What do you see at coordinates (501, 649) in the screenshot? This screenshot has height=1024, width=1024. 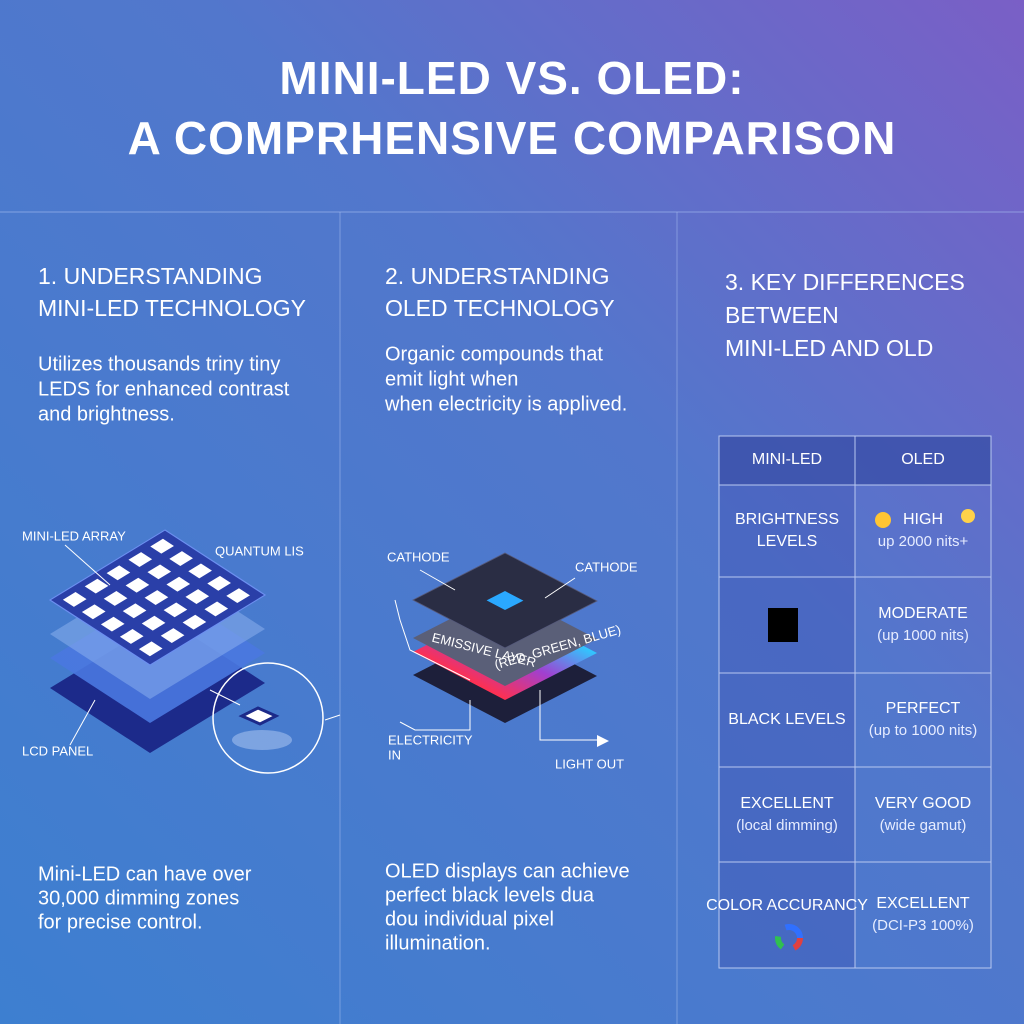 I see `oled-diagram` at bounding box center [501, 649].